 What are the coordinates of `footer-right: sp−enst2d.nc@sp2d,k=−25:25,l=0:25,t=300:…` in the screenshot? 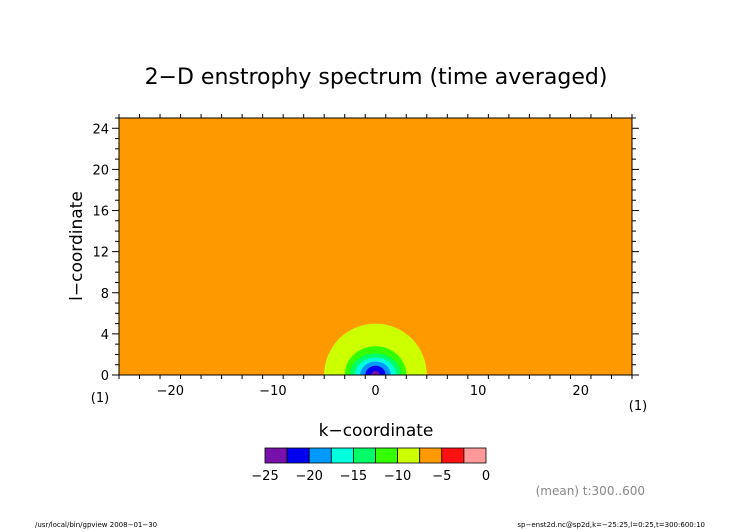 It's located at (611, 525).